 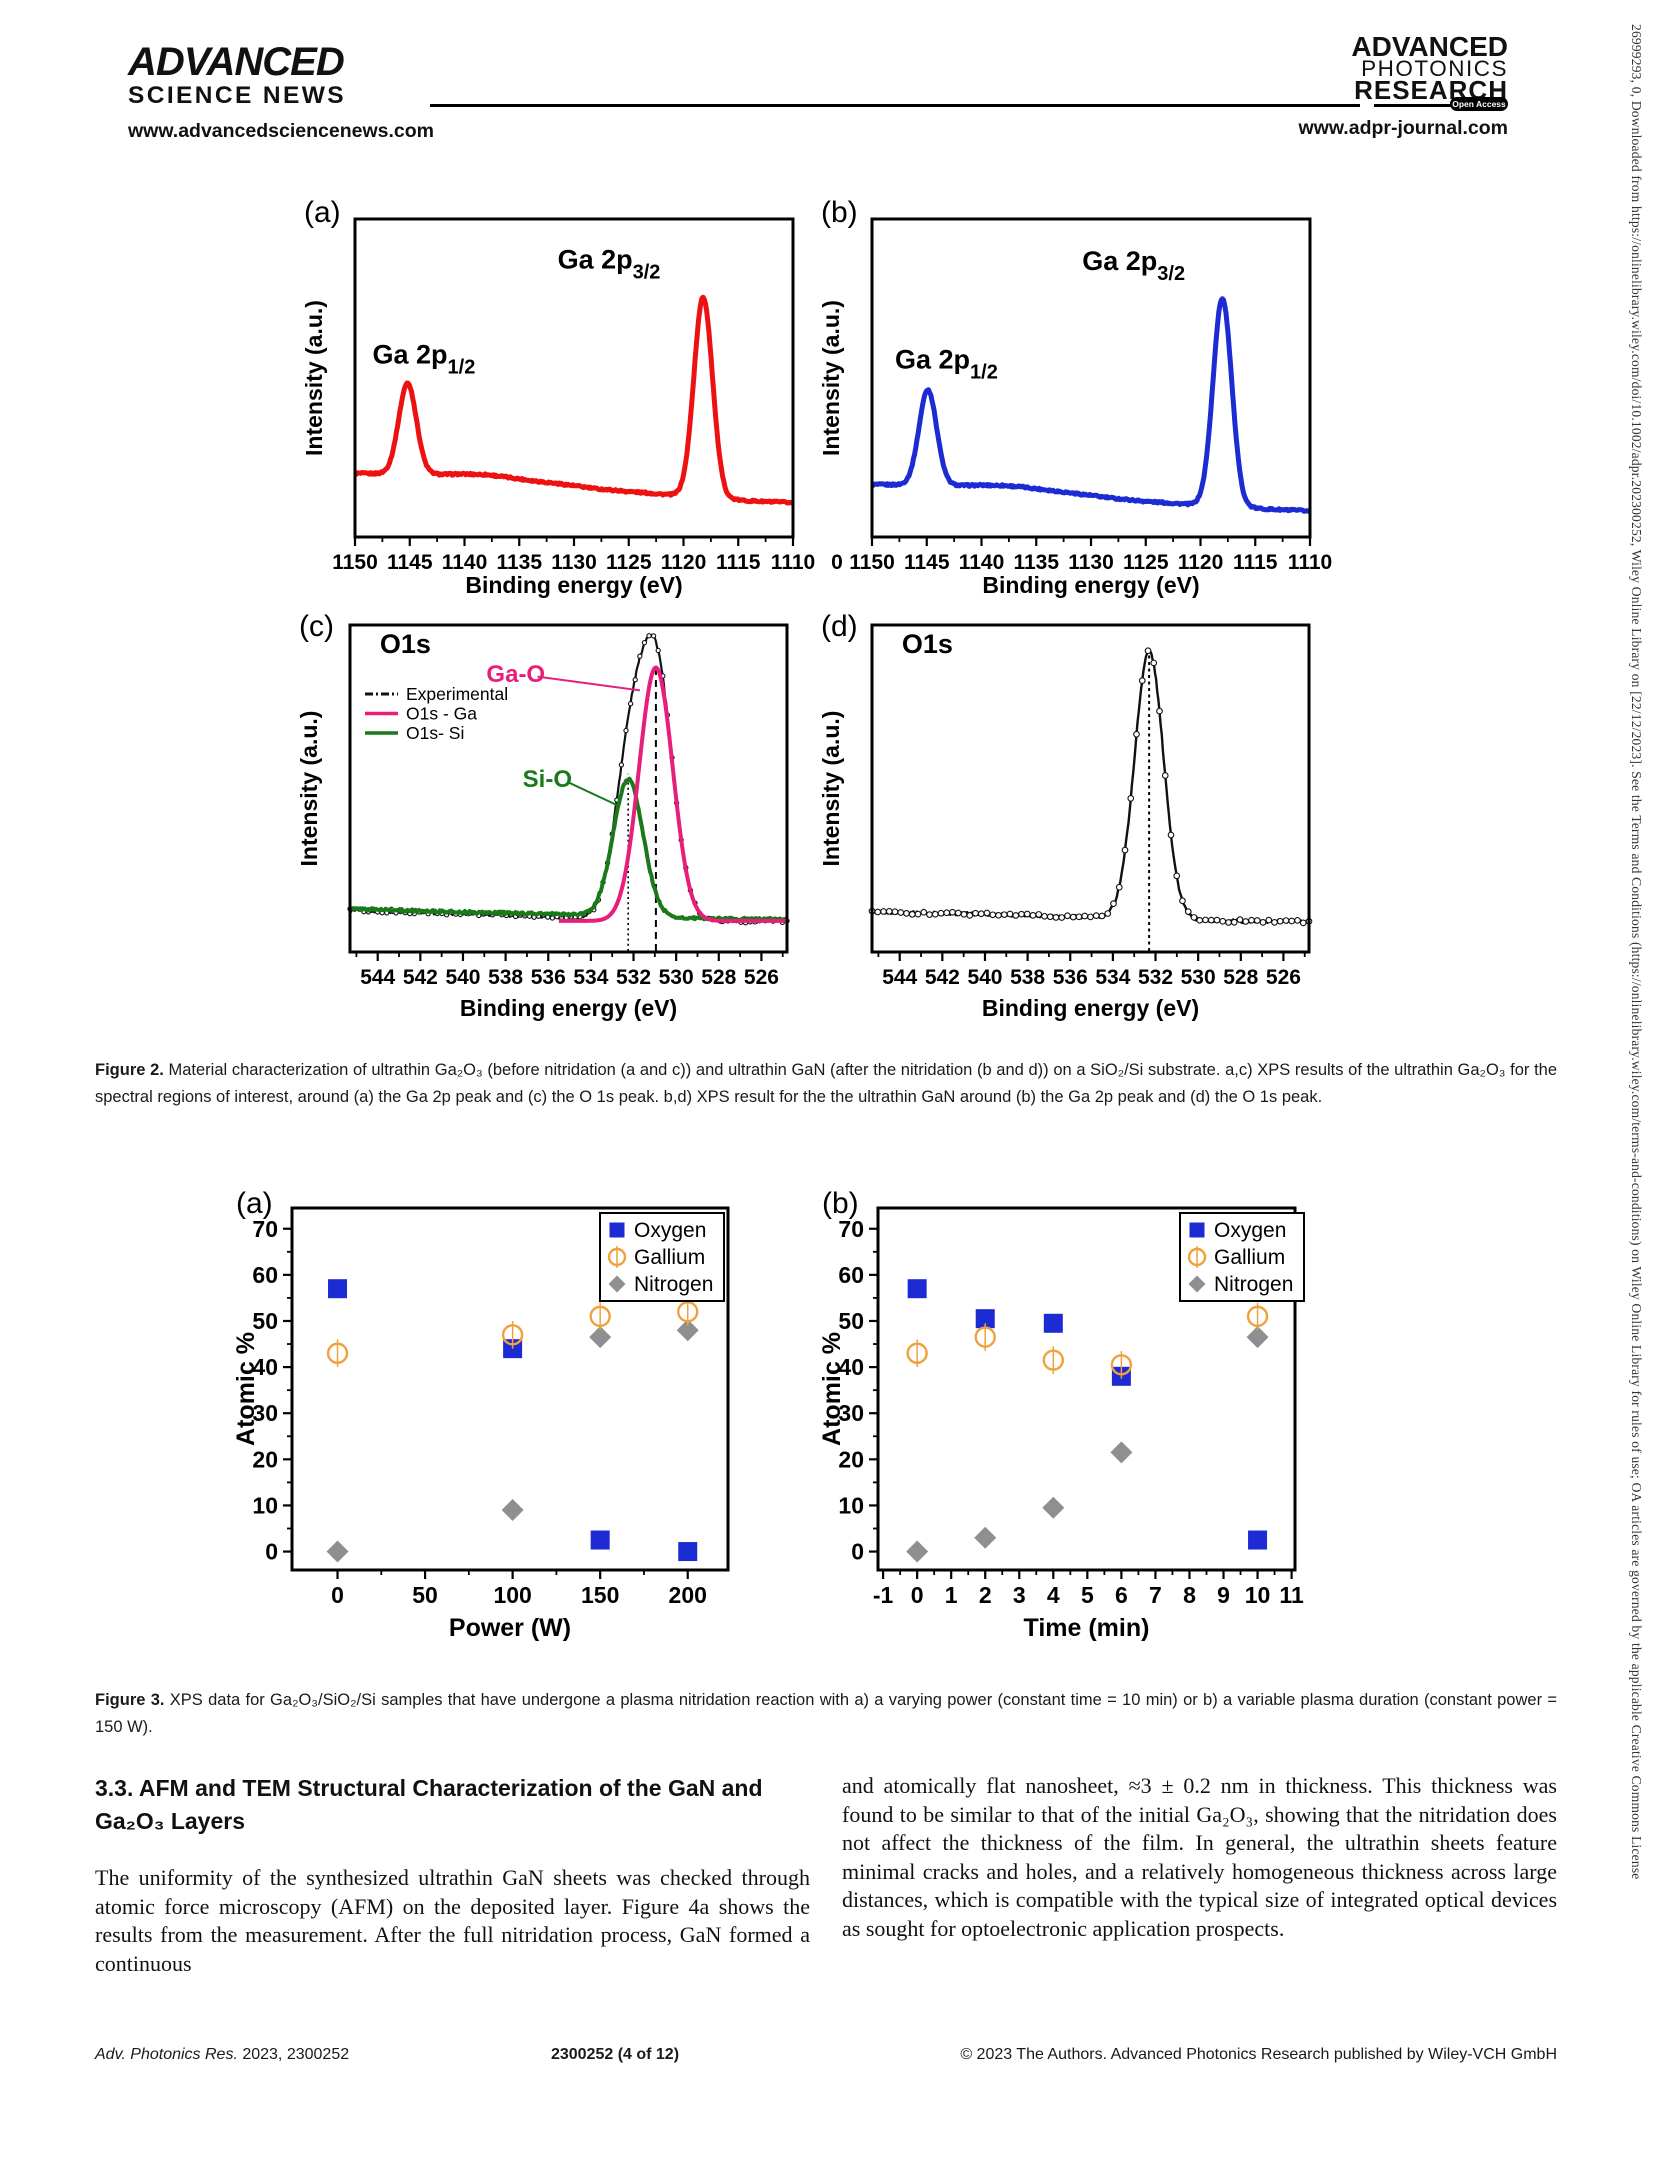 What do you see at coordinates (355, 562) in the screenshot?
I see `x-tick-label: 1150` at bounding box center [355, 562].